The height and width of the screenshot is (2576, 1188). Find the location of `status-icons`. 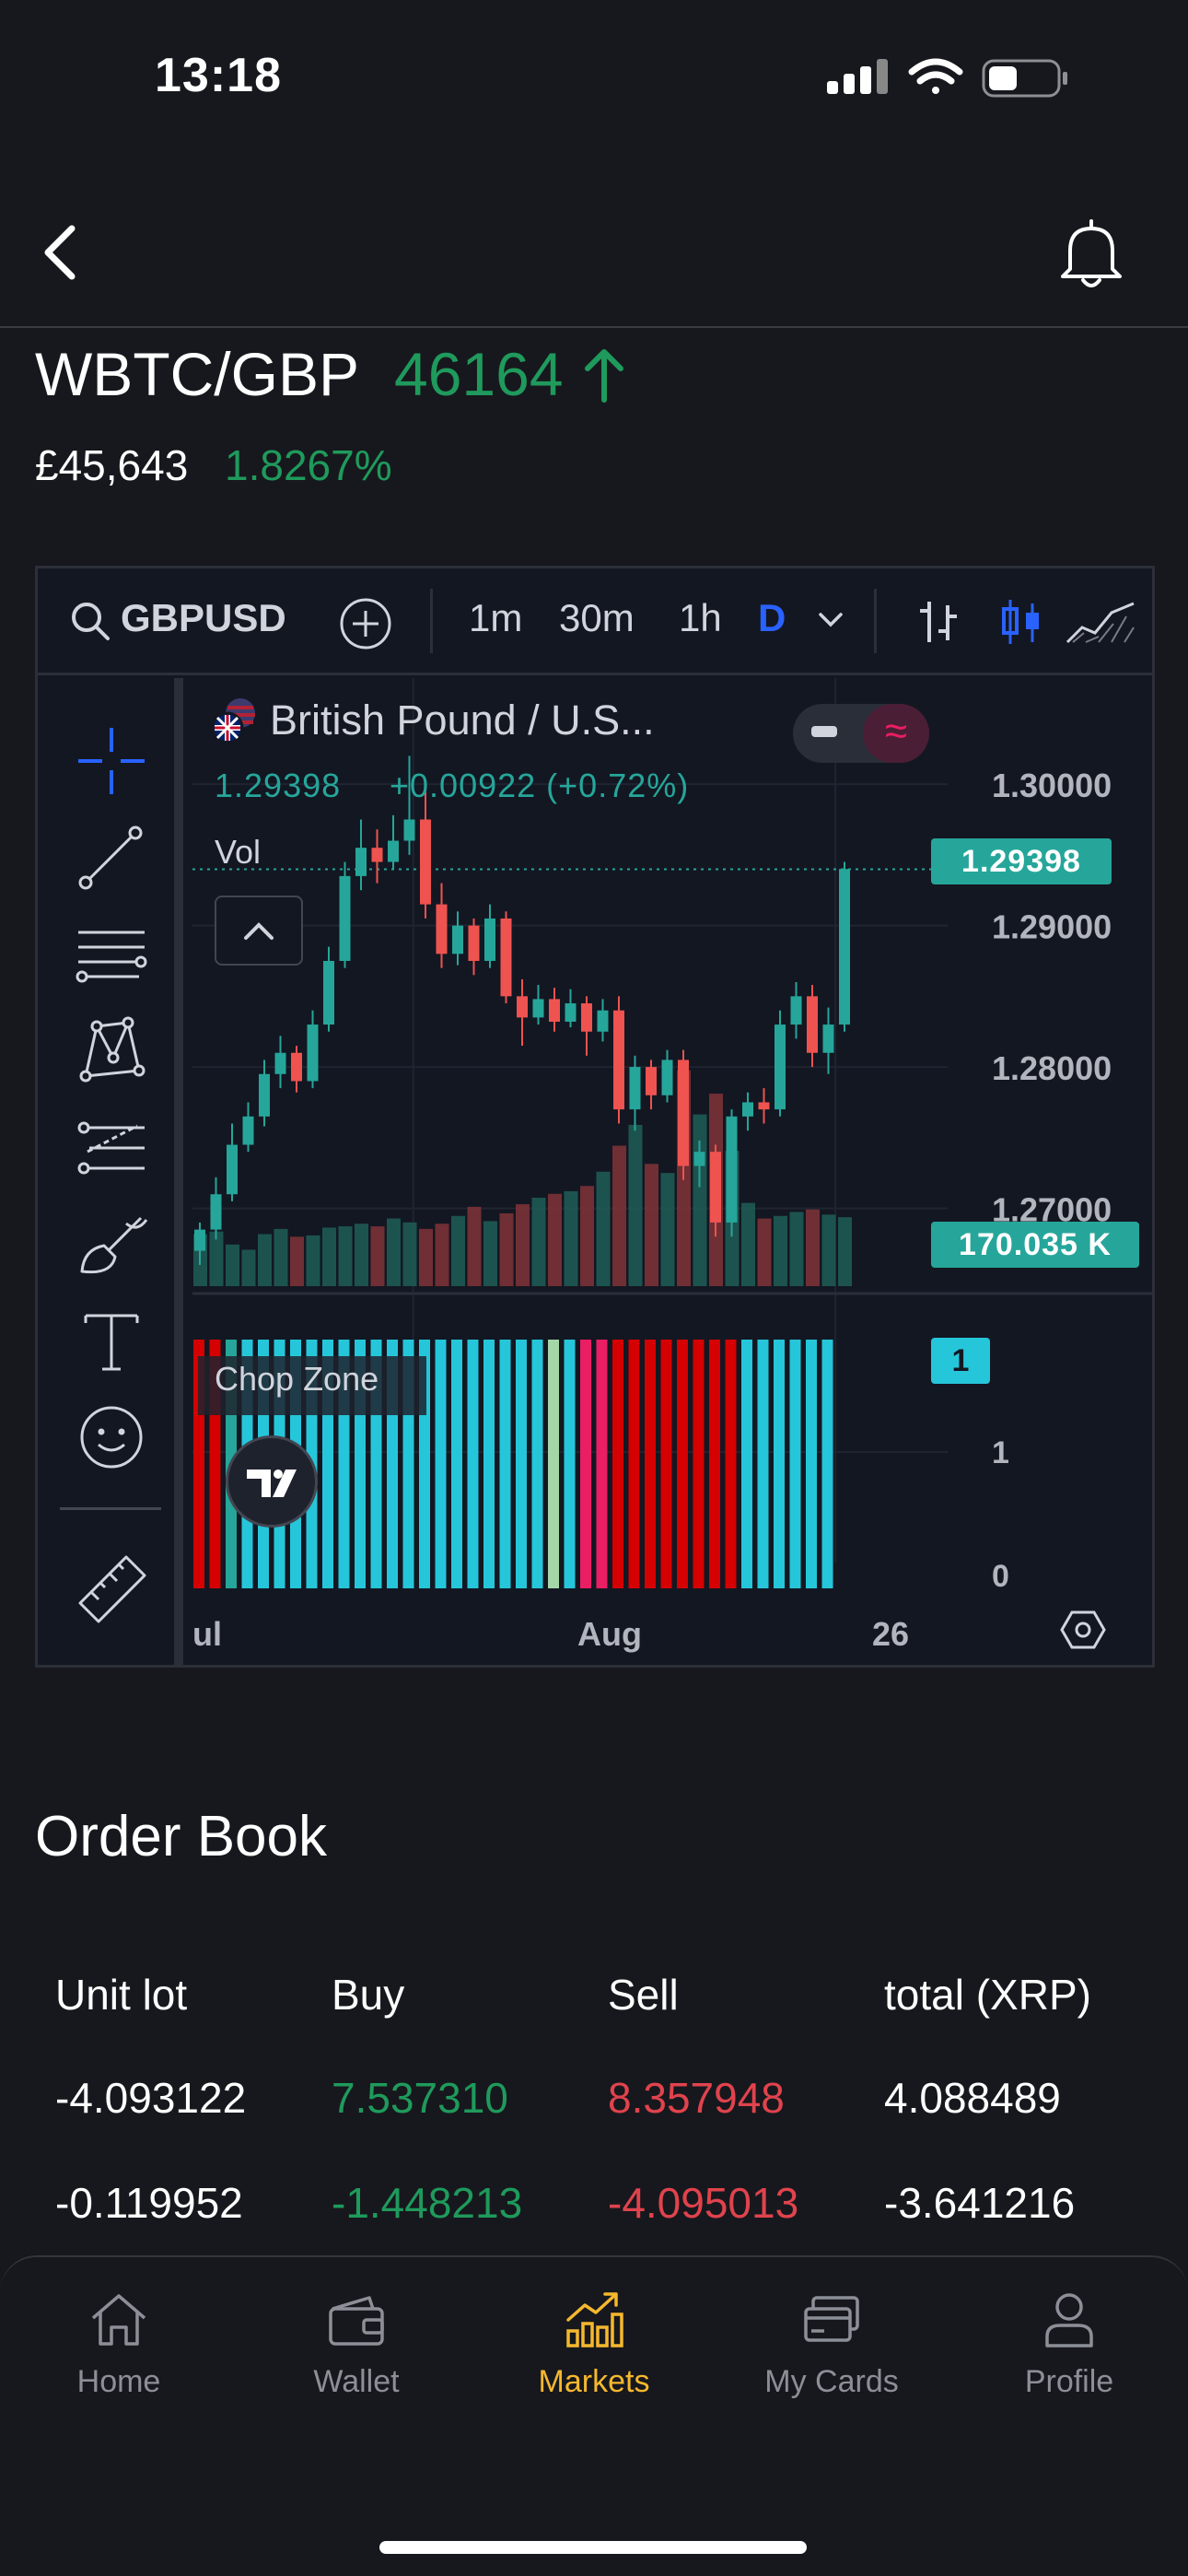

status-icons is located at coordinates (956, 80).